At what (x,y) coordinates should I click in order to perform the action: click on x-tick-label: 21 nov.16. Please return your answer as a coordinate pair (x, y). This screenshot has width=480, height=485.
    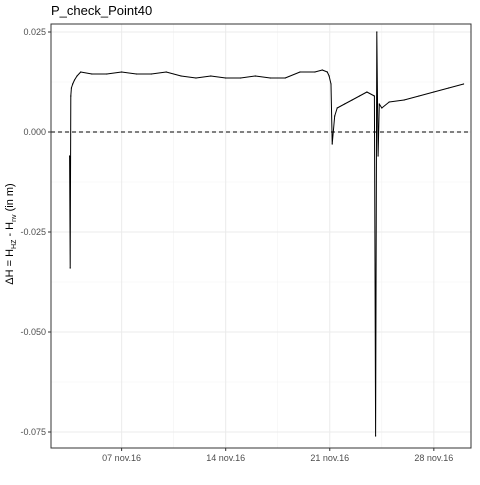
    Looking at the image, I should click on (329, 458).